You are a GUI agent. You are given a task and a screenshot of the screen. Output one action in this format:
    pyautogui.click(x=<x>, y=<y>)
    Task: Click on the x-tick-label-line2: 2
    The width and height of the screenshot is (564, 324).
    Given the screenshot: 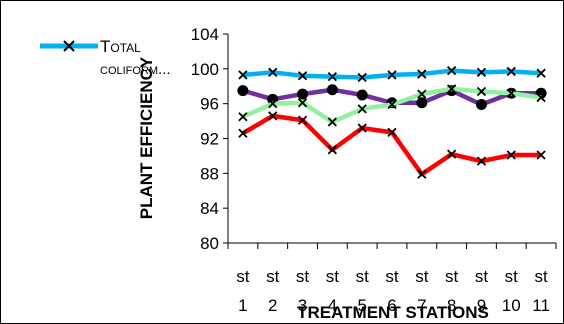 What is the action you would take?
    pyautogui.click(x=272, y=305)
    